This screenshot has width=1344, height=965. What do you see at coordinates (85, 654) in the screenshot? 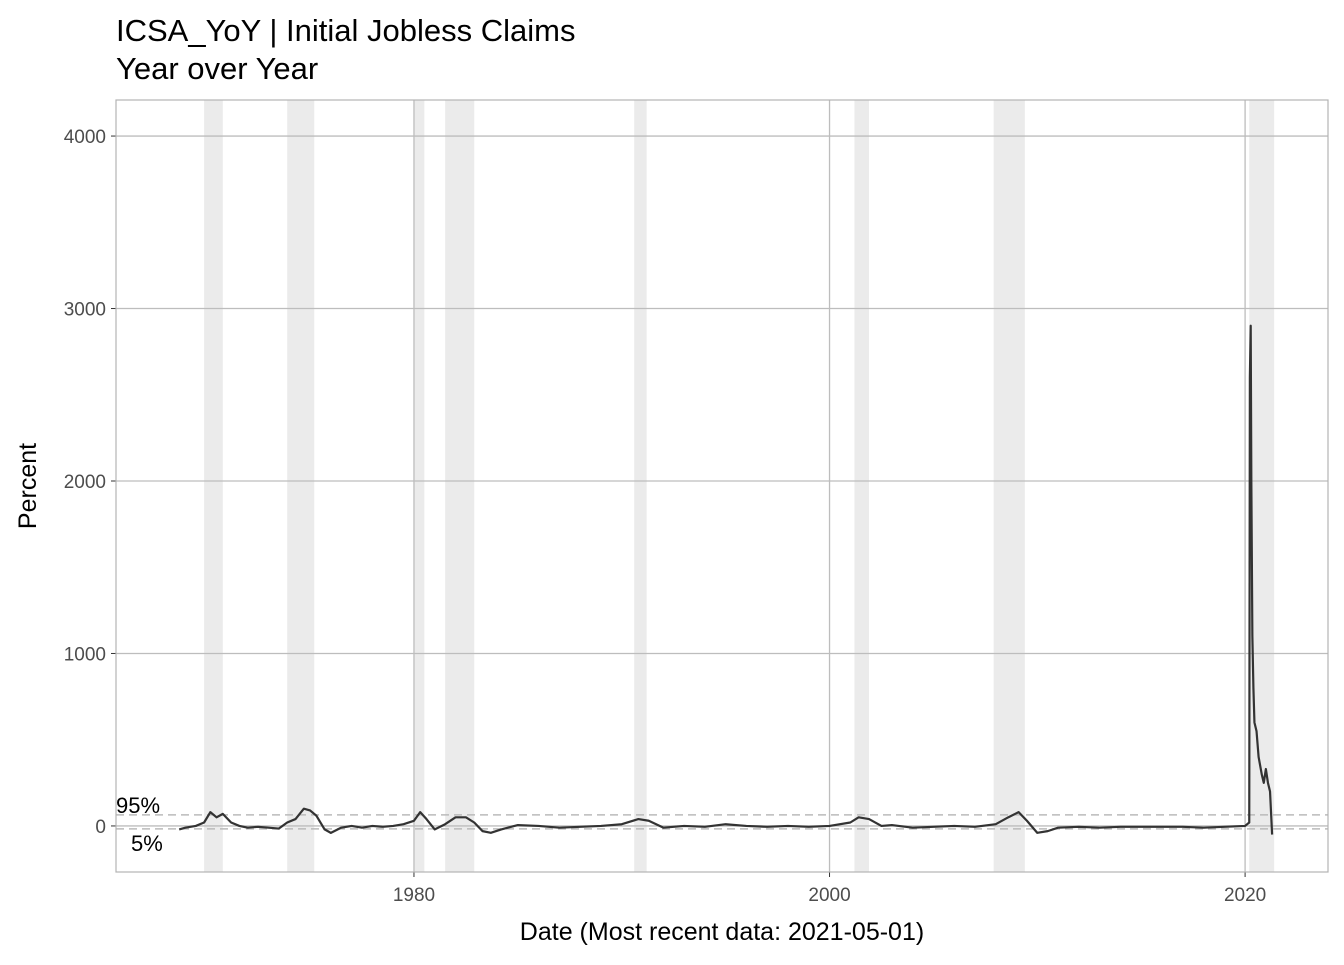
I see `y-tick-label: 1000` at bounding box center [85, 654].